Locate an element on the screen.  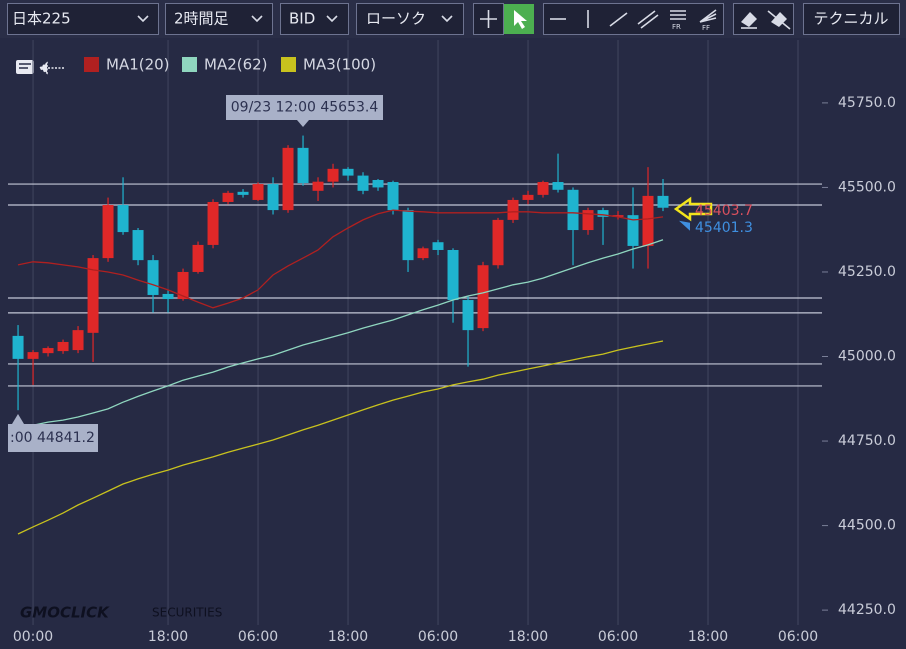
button-box is located at coordinates (851, 19).